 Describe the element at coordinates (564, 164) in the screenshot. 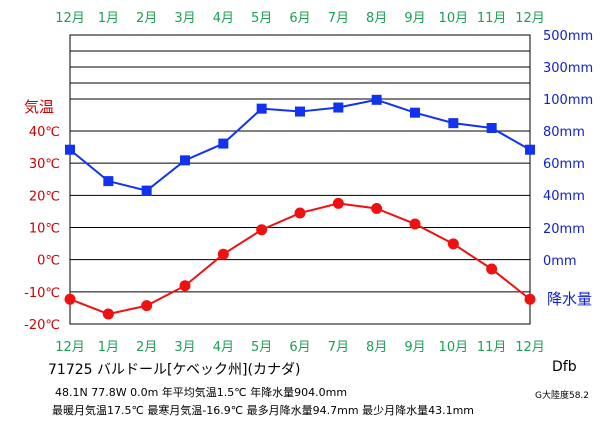

I see `precipitation-tick-label: 60mm` at that location.